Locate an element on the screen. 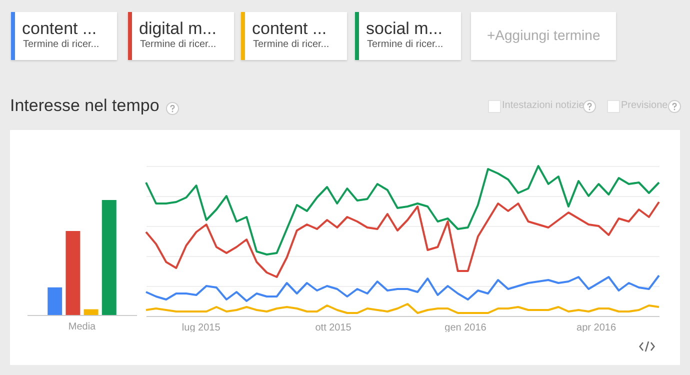 The height and width of the screenshot is (375, 690). text: +Aggiungi termine is located at coordinates (543, 35).